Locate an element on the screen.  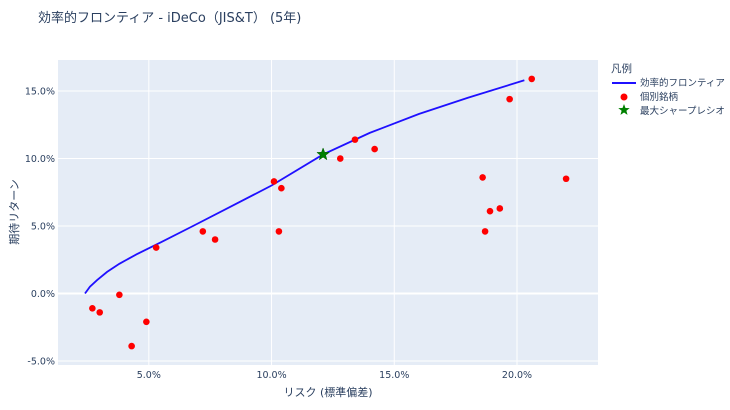
x-tick-label: 5.0% is located at coordinates (149, 375).